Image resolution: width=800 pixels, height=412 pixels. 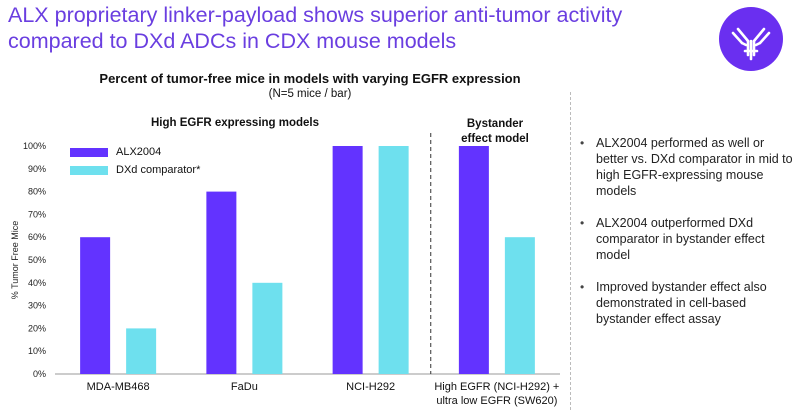 I want to click on y-tick-label: 60%, so click(x=37, y=237).